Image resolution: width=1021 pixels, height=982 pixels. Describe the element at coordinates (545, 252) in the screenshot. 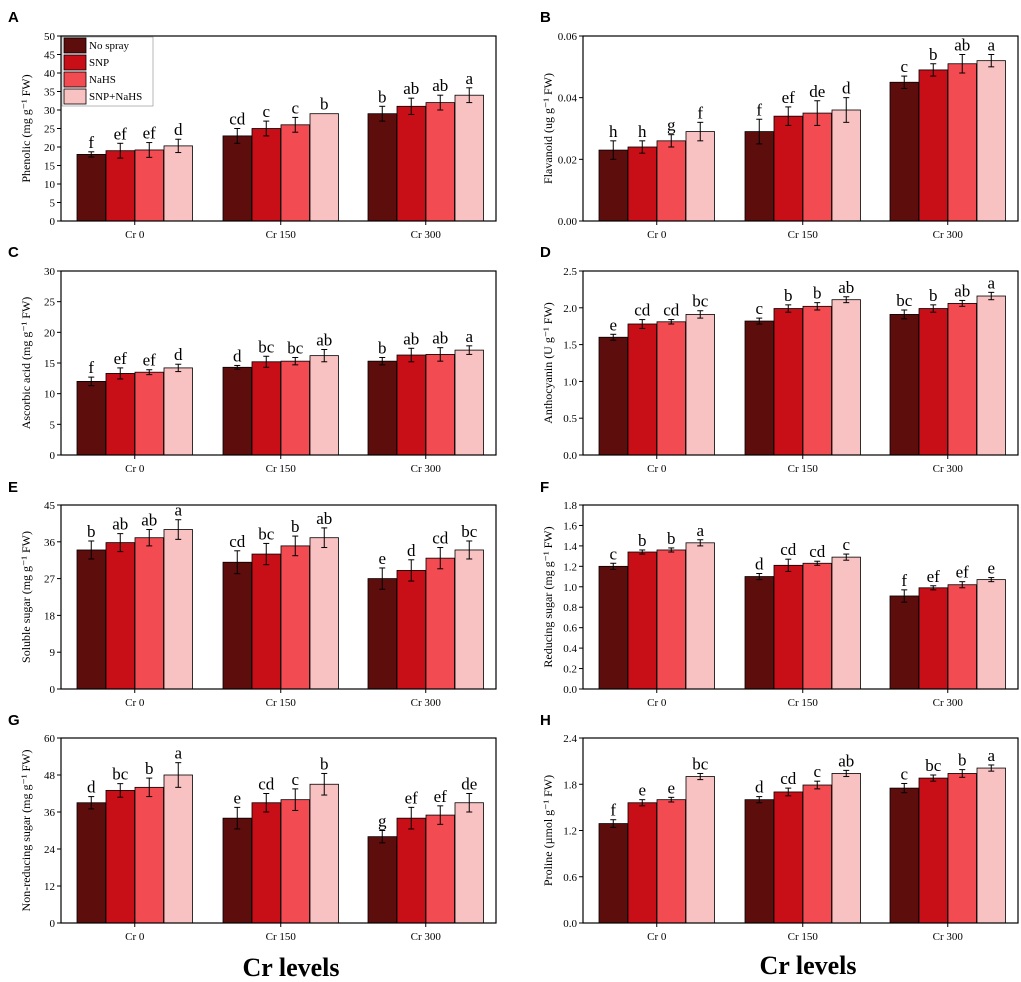

I see `panel-letter: D` at that location.